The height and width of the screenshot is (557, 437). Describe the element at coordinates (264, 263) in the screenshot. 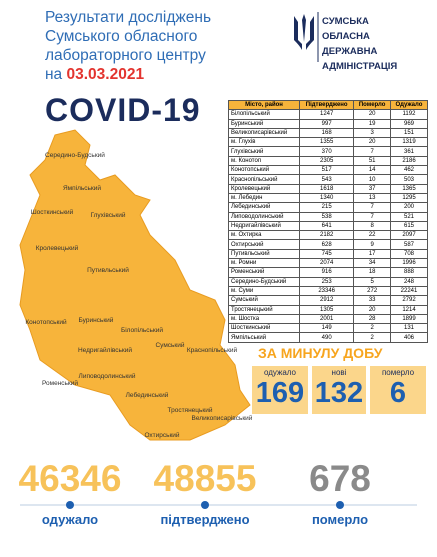

I see `table-cell: м. Ромни` at that location.